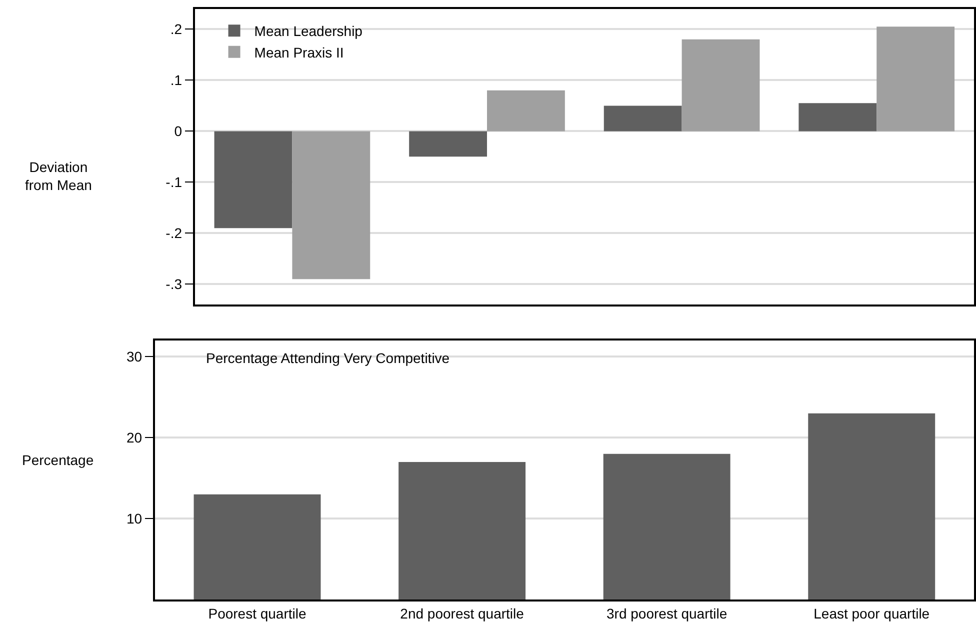  What do you see at coordinates (58, 460) in the screenshot?
I see `y-axis-title: Percentage` at bounding box center [58, 460].